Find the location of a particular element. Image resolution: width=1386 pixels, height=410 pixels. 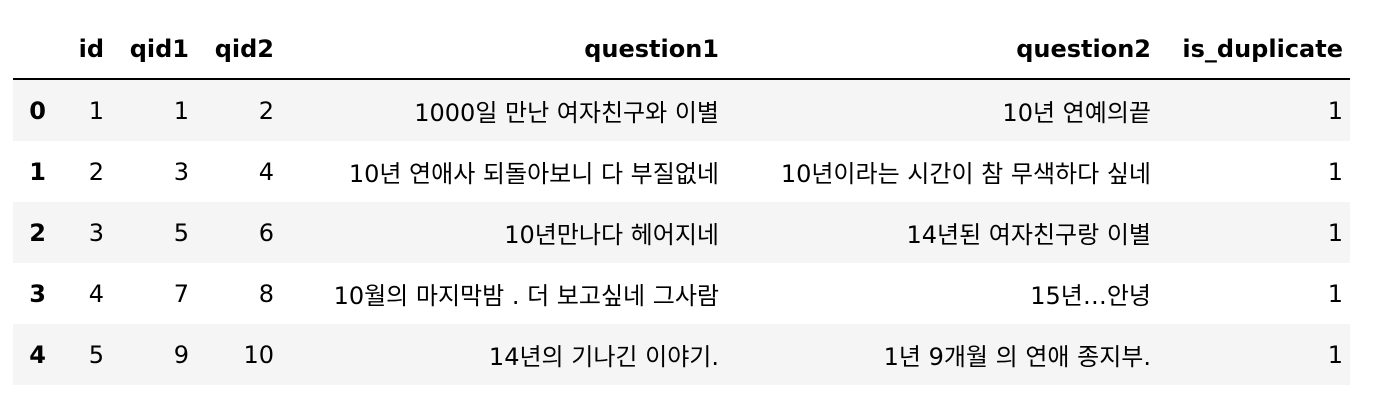

cell-question2: 14년된 여자친구랑 이별 is located at coordinates (1028, 235).